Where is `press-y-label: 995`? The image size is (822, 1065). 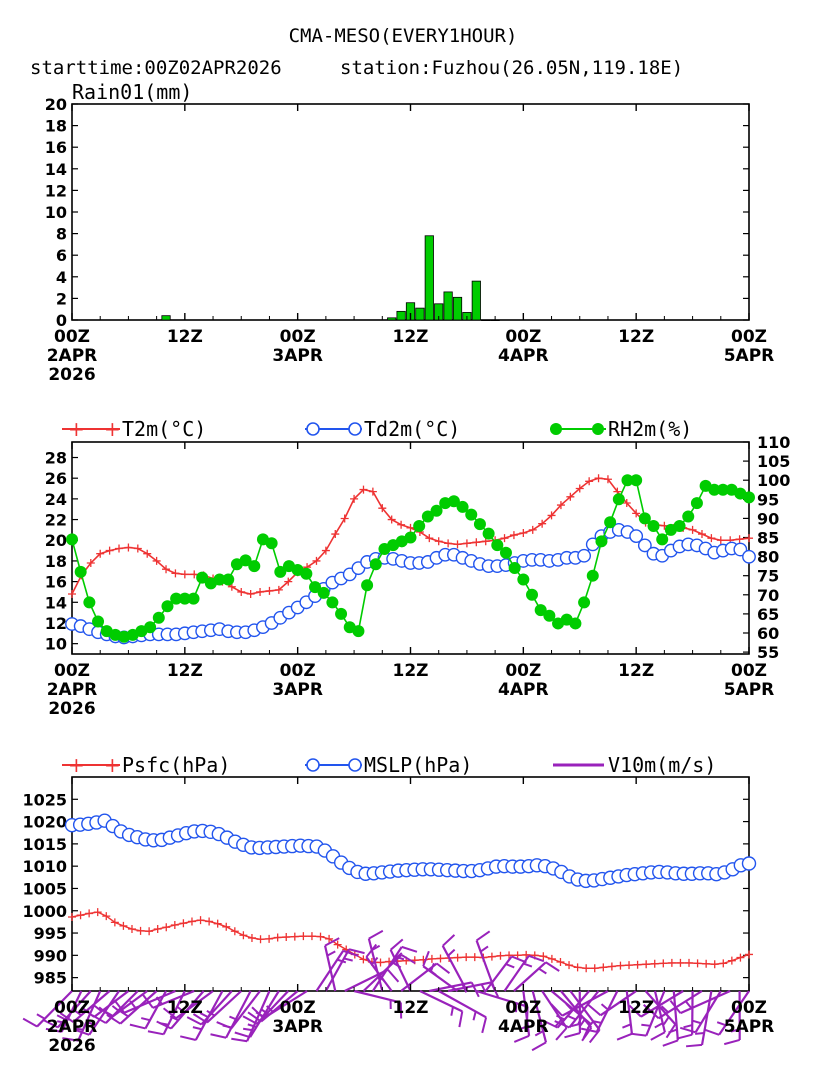
press-y-label: 995 is located at coordinates (50, 933).